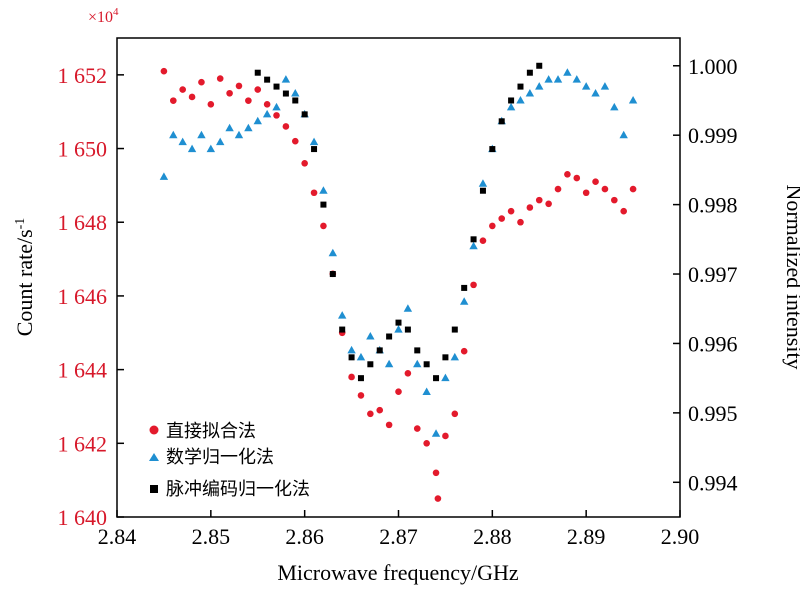  Describe the element at coordinates (680, 536) in the screenshot. I see `x-tick-label: 2.90` at that location.